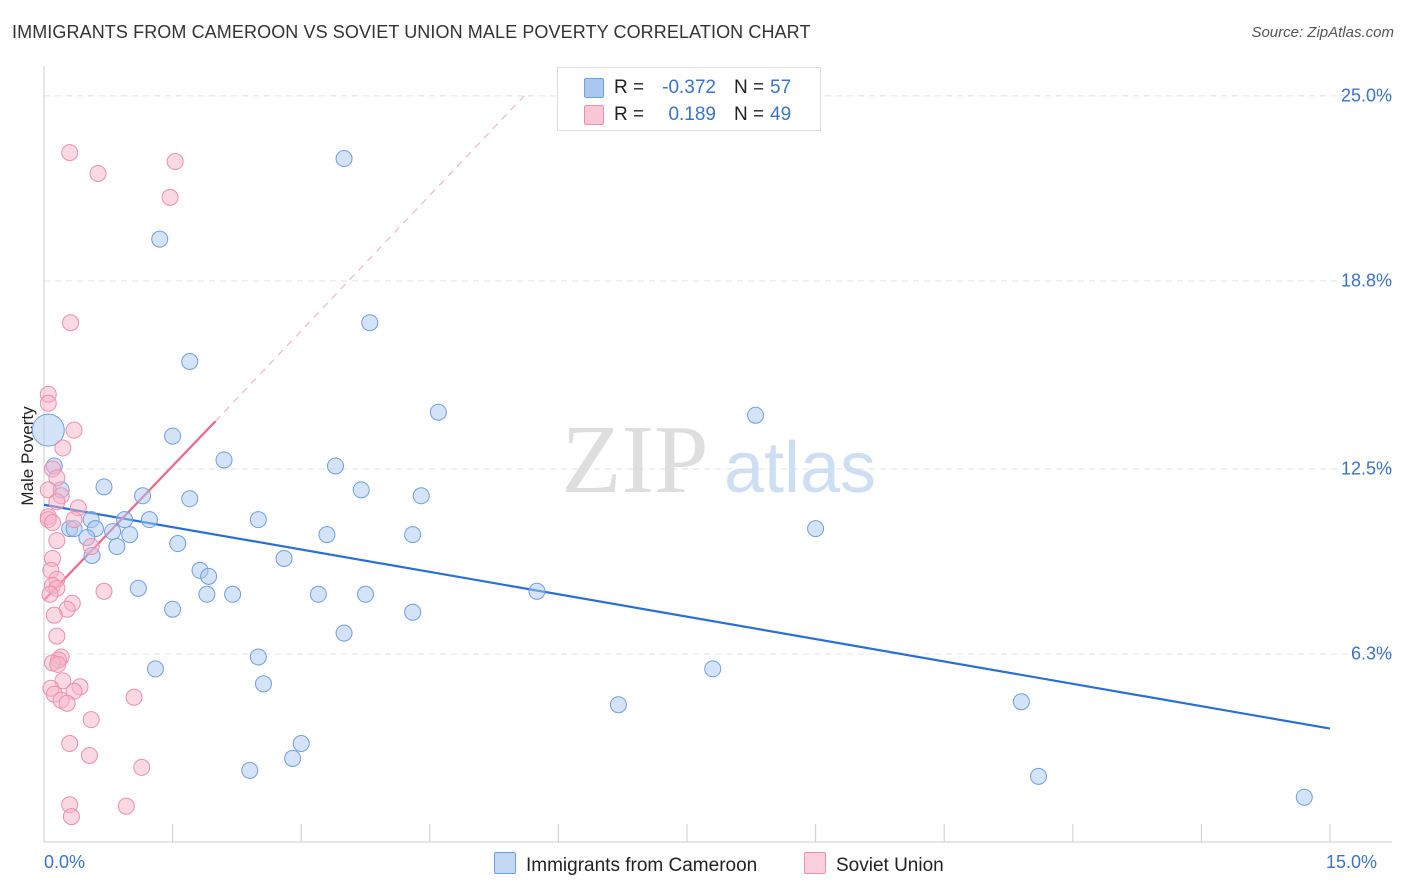 This screenshot has height=892, width=1406. Describe the element at coordinates (1322, 32) in the screenshot. I see `chart-source: Source: ZipAtlas.com` at that location.